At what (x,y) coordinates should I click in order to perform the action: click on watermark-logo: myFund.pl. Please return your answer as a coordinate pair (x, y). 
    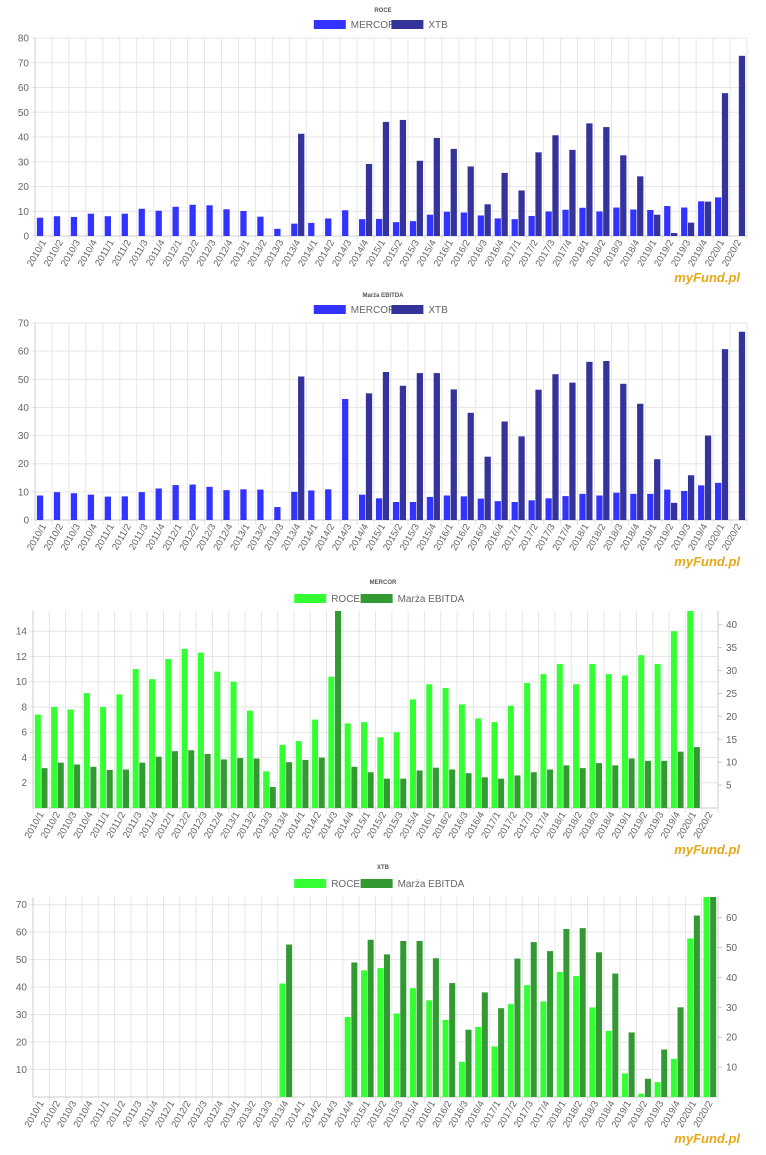
    Looking at the image, I should click on (707, 849).